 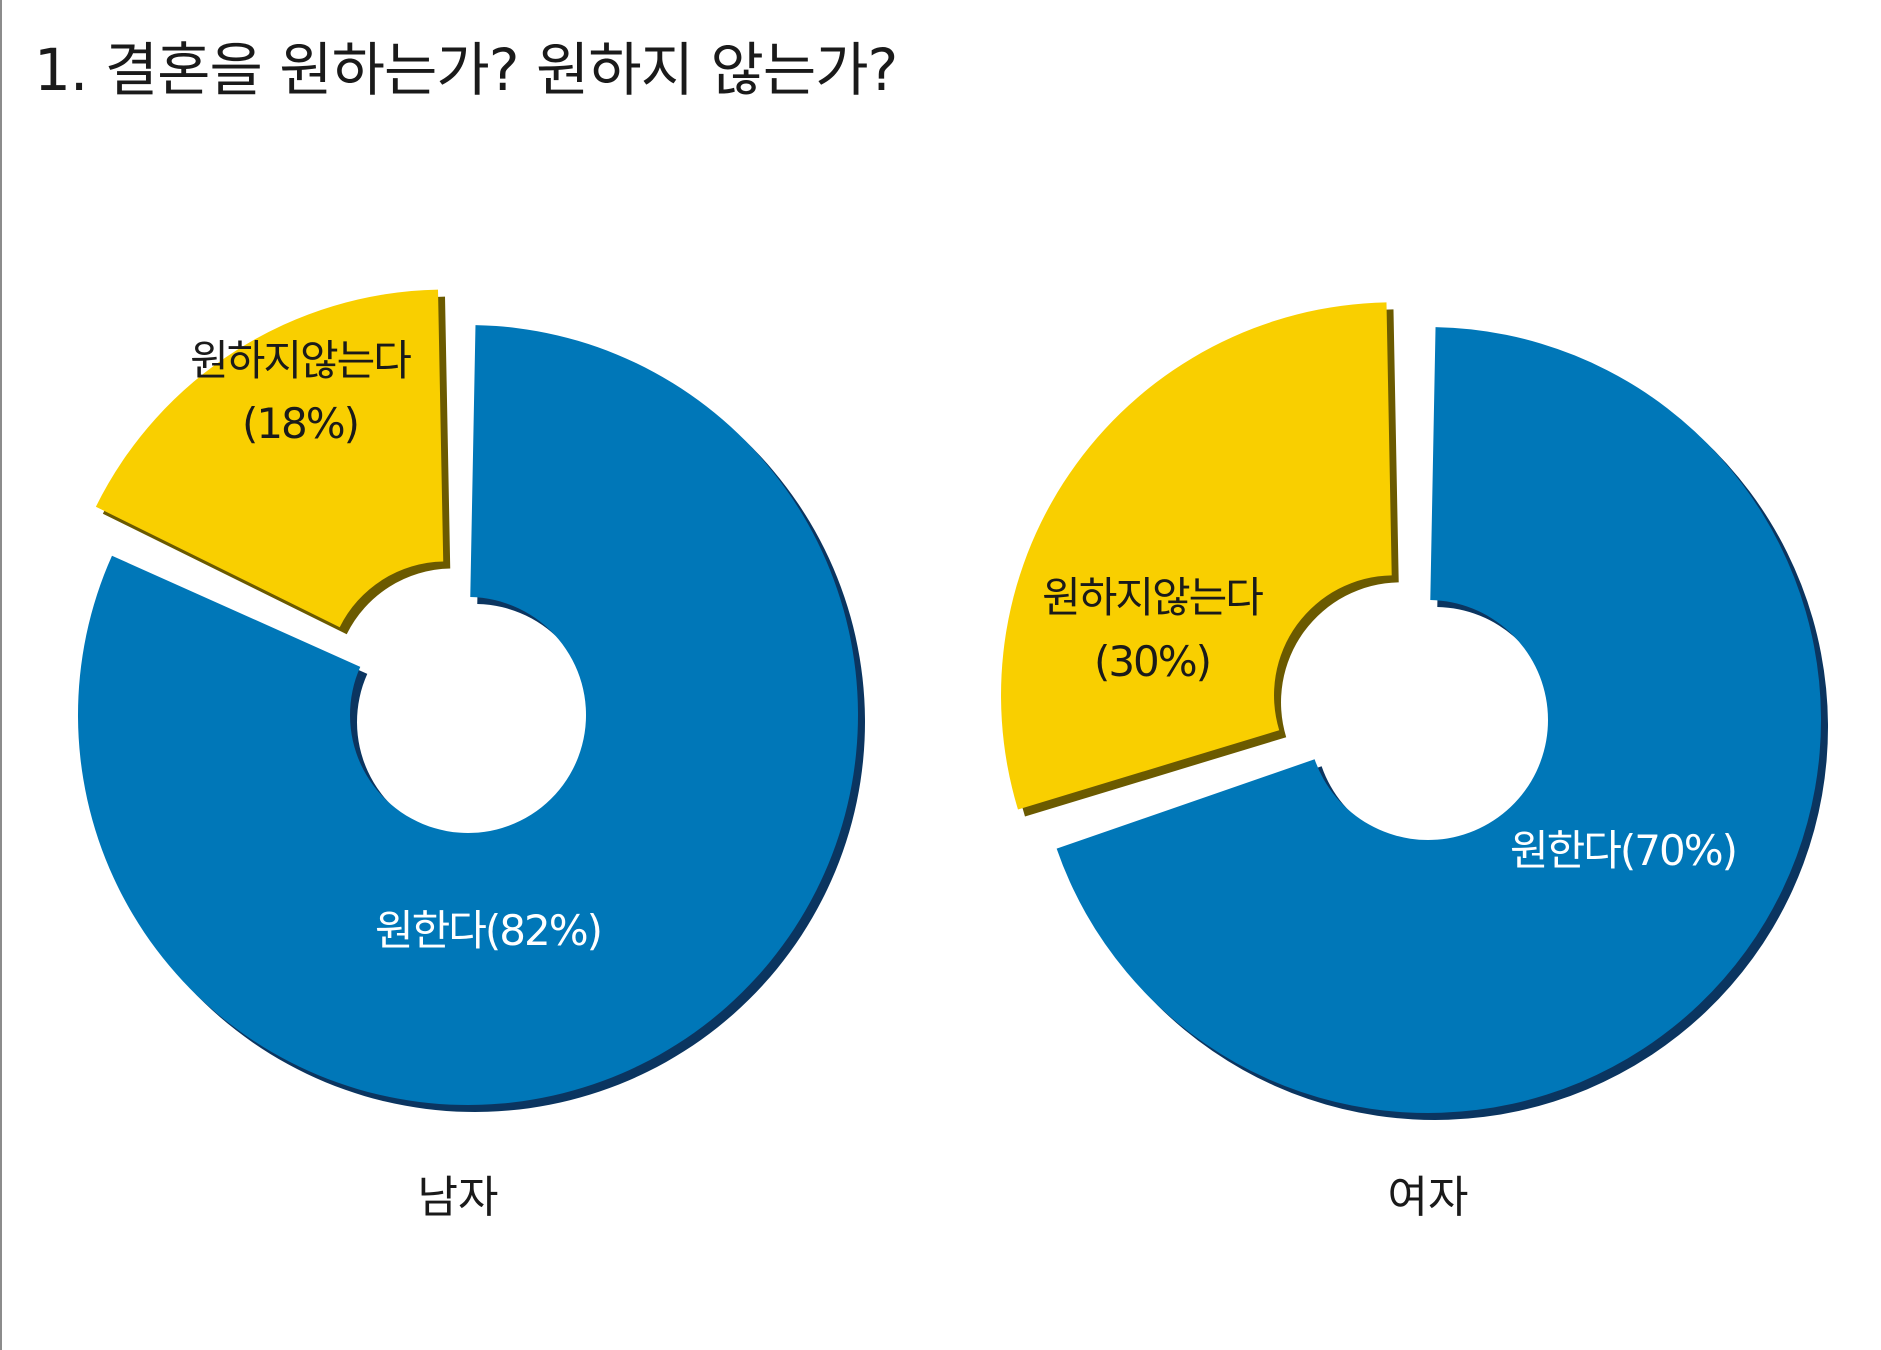 I want to click on male-label-want: 원한다(82%), so click(x=488, y=930).